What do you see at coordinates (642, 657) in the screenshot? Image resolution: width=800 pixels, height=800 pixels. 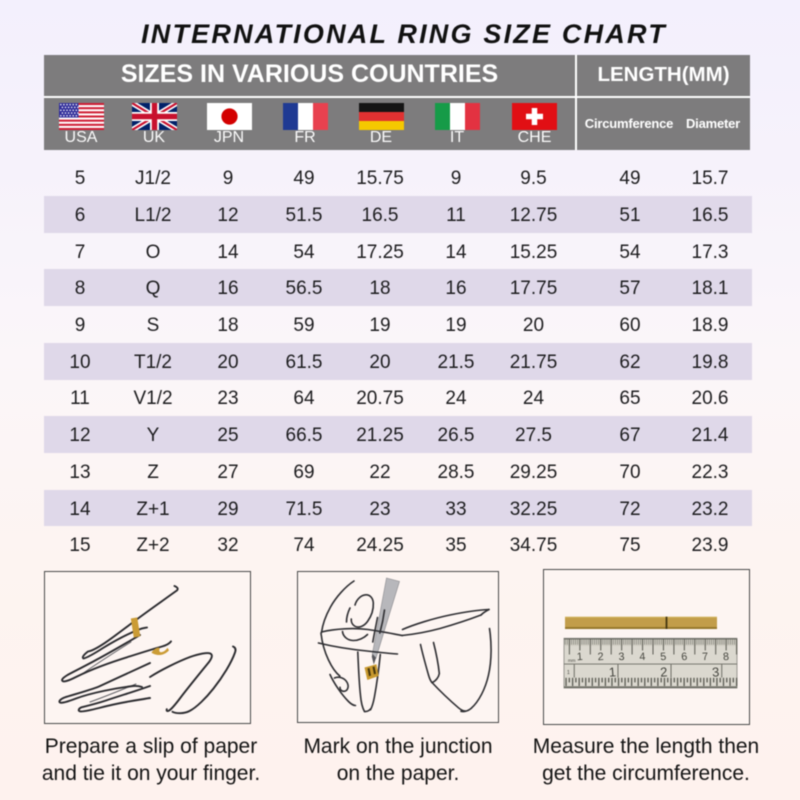 I see `svg-text: 4` at bounding box center [642, 657].